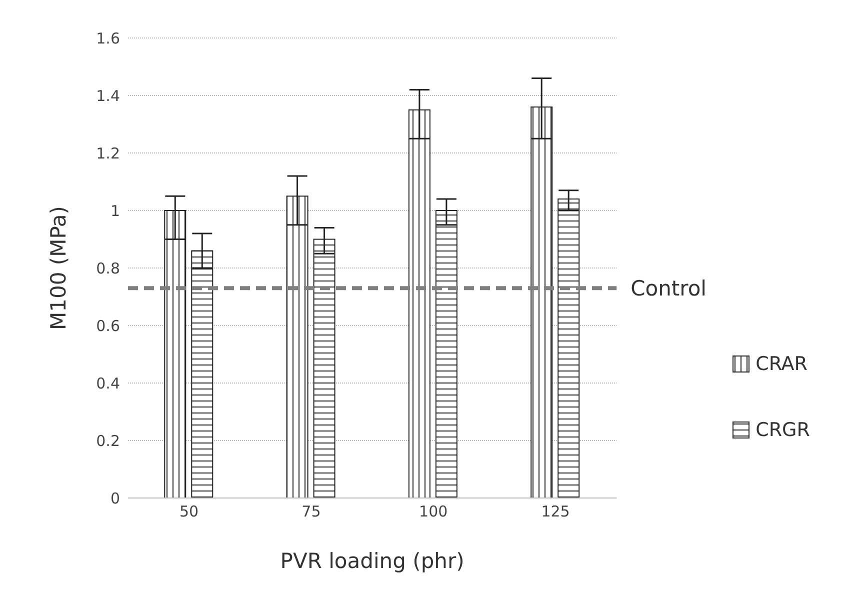 This screenshot has width=853, height=616. I want to click on x-axis-title: PVR loading (phr), so click(372, 561).